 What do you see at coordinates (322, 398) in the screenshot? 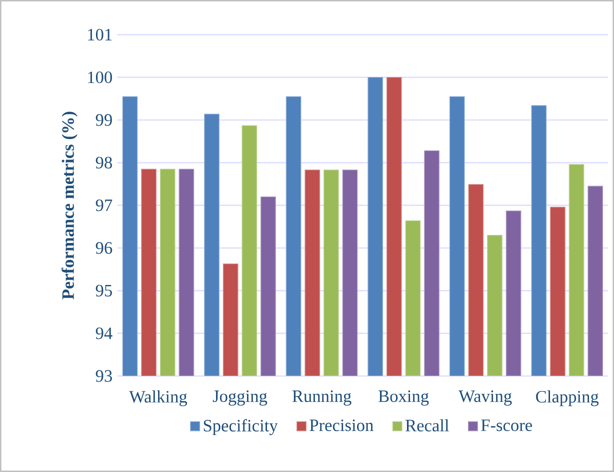
I see `x-tick-label: Running` at bounding box center [322, 398].